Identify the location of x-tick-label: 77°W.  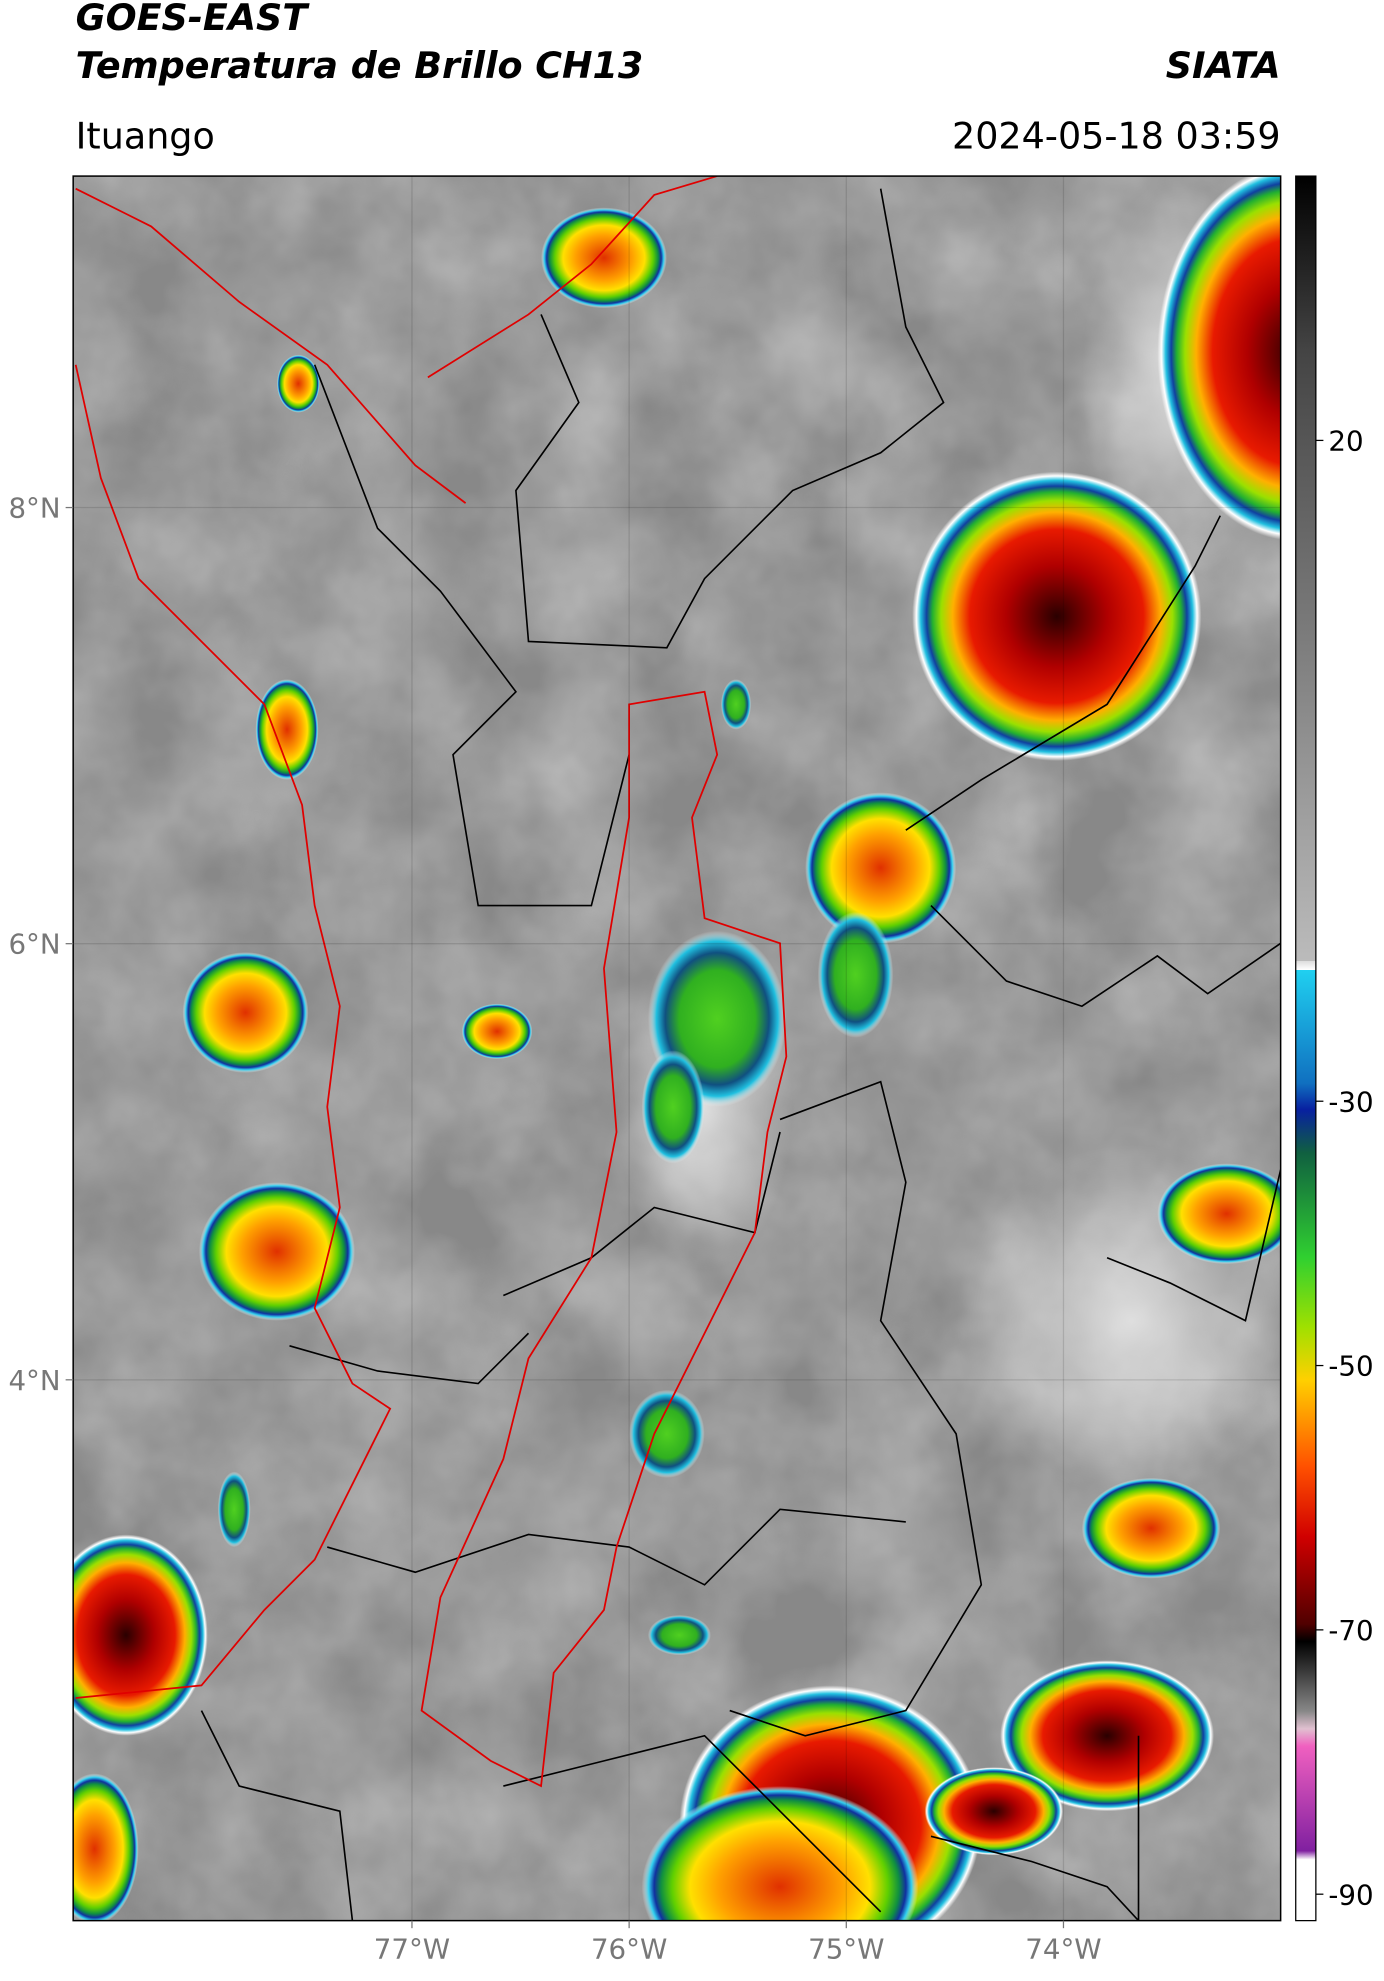
(412, 1948).